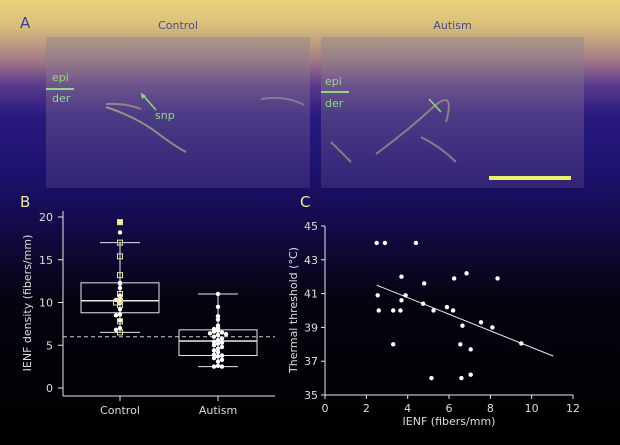 This screenshot has height=445, width=620. What do you see at coordinates (27, 303) in the screenshot?
I see `b-y-axis-label: IENF density (fibers/mm)` at bounding box center [27, 303].